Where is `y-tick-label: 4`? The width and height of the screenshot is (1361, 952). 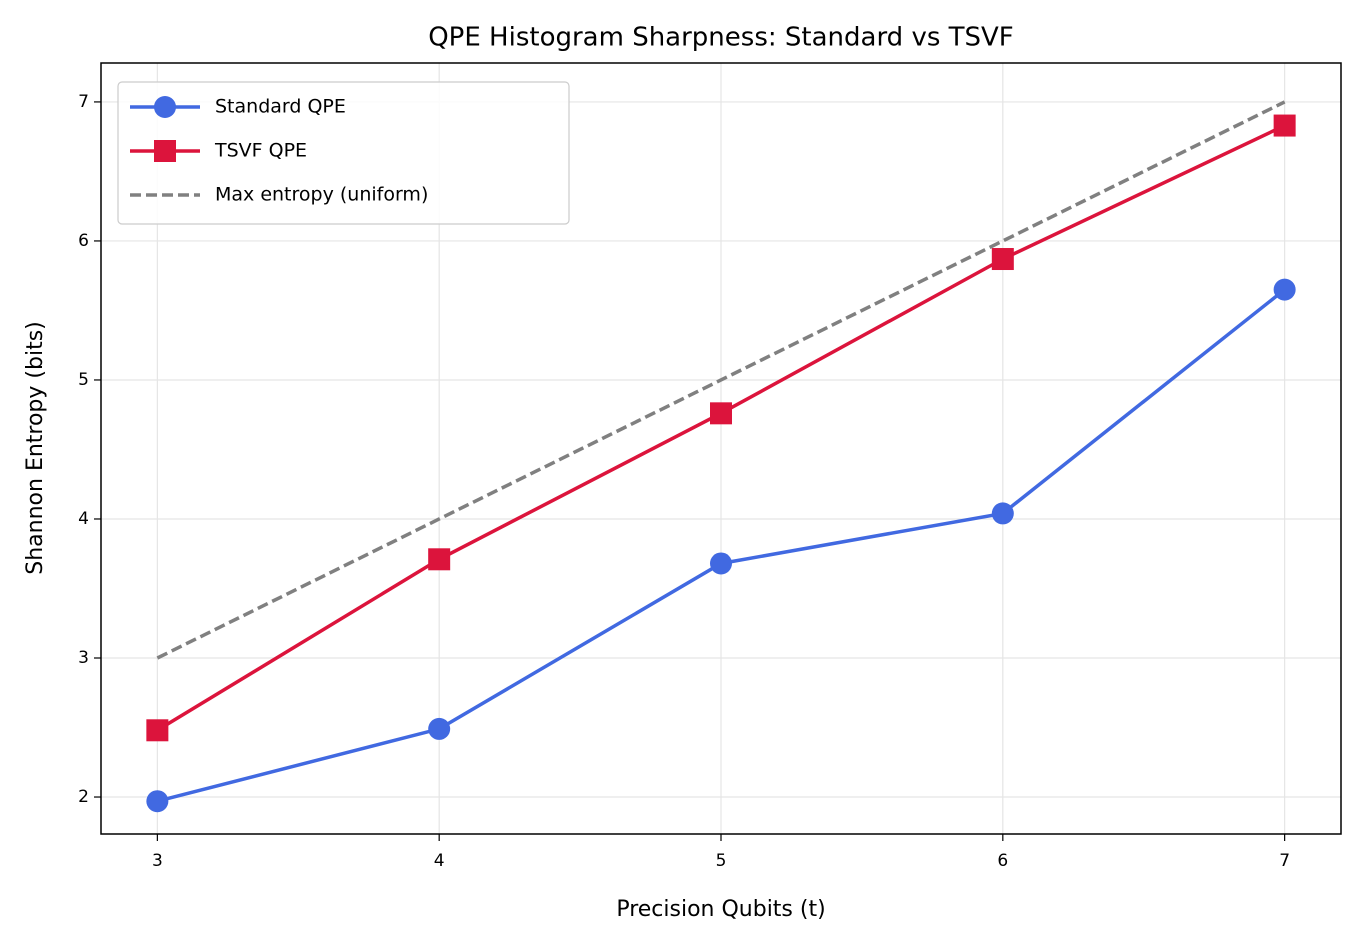 y-tick-label: 4 is located at coordinates (83, 519).